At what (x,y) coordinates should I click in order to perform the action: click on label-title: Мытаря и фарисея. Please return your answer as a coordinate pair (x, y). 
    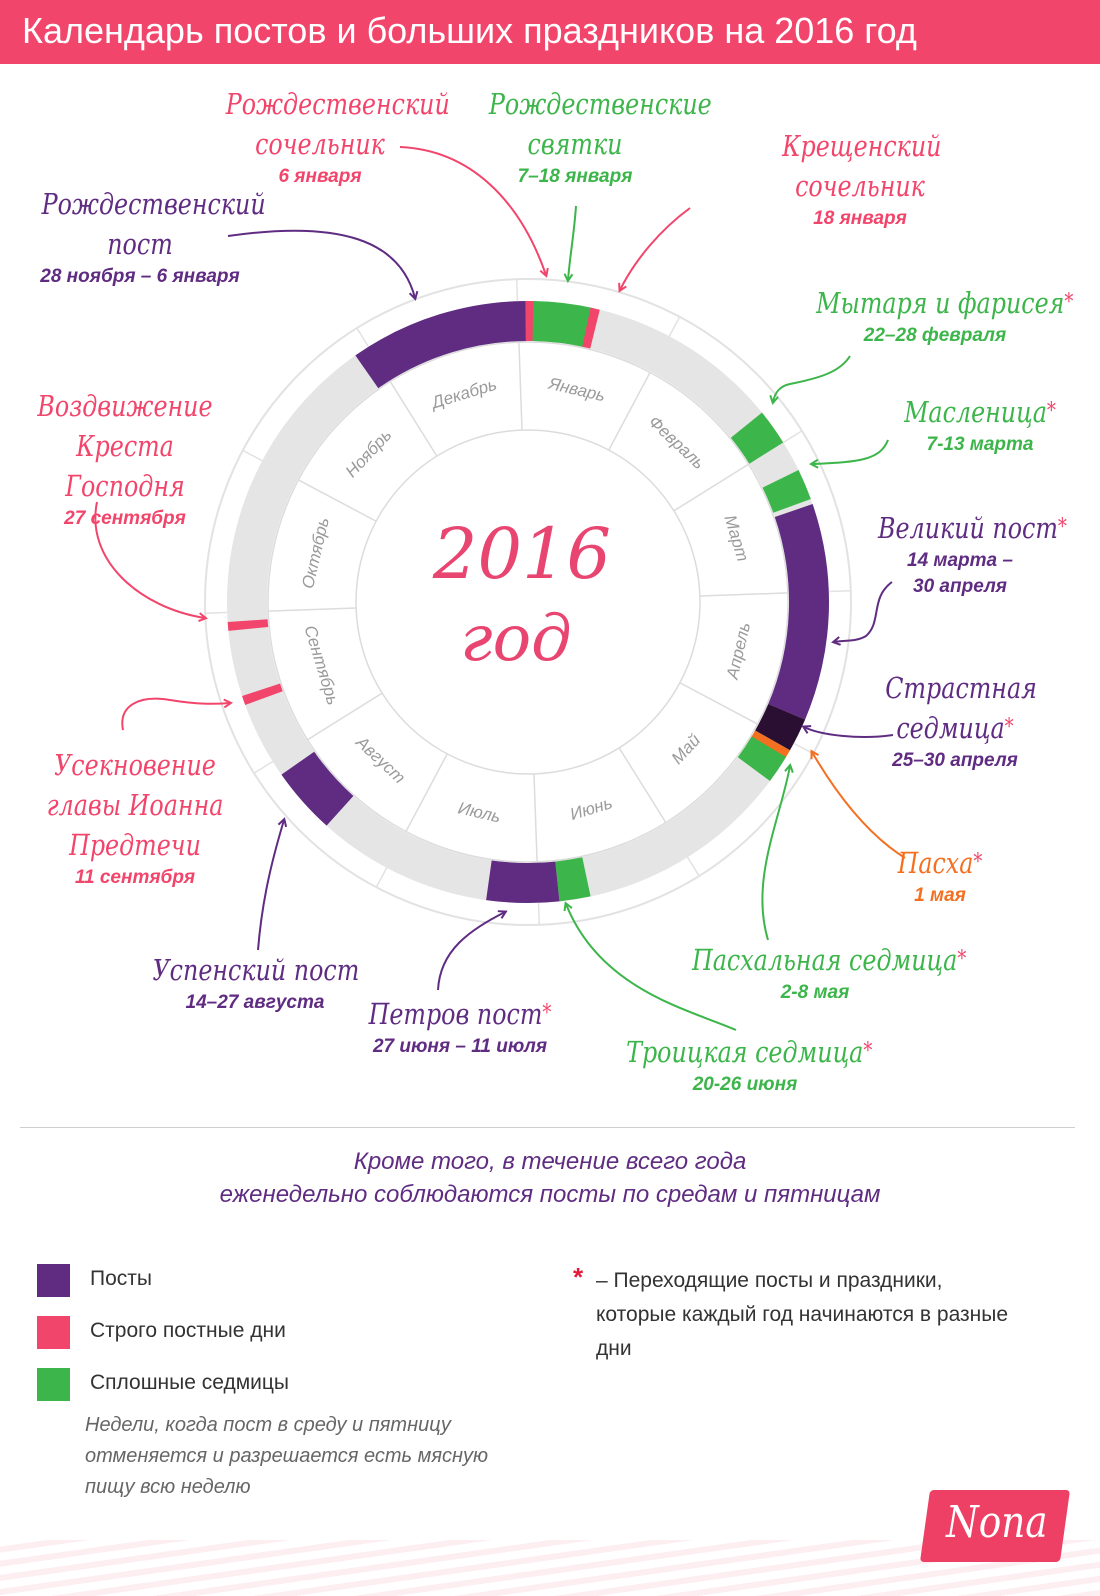
    Looking at the image, I should click on (940, 303).